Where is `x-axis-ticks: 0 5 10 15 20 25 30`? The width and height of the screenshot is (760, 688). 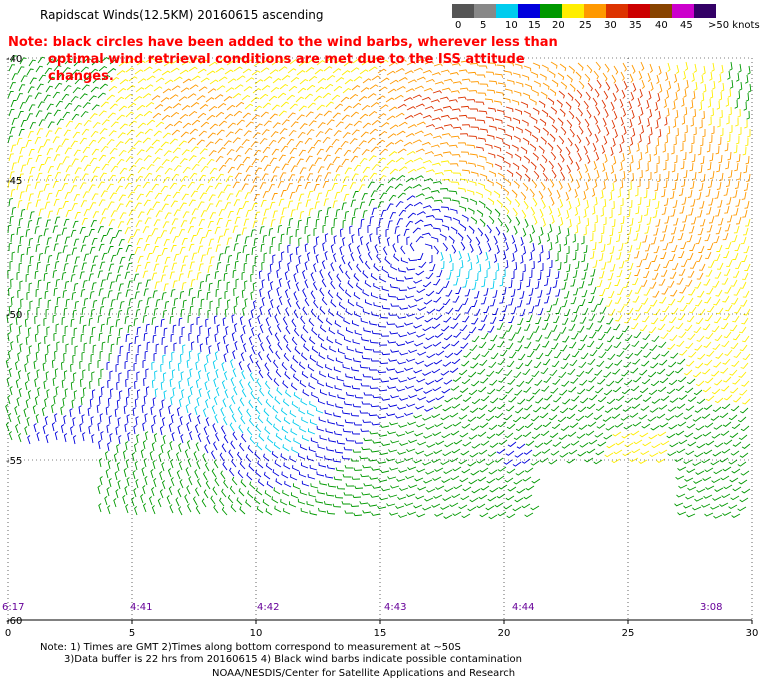
x-axis-ticks: 0 5 10 15 20 25 30 is located at coordinates (381, 629).